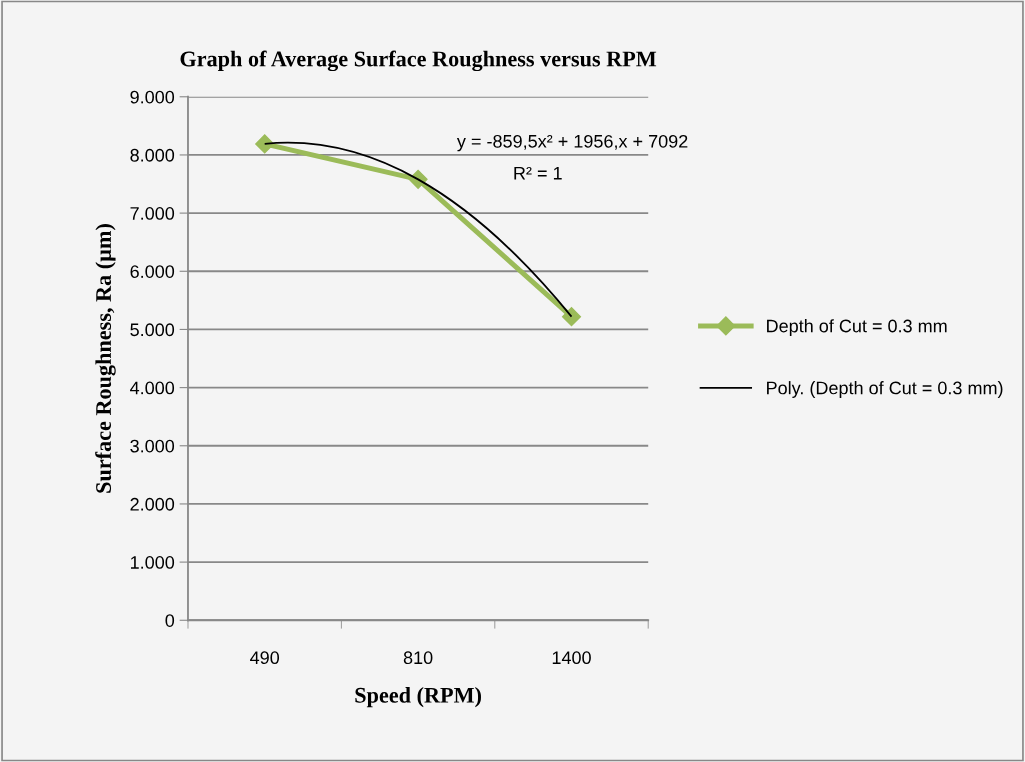  Describe the element at coordinates (418, 697) in the screenshot. I see `x-axis-title: Speed (RPM)` at that location.